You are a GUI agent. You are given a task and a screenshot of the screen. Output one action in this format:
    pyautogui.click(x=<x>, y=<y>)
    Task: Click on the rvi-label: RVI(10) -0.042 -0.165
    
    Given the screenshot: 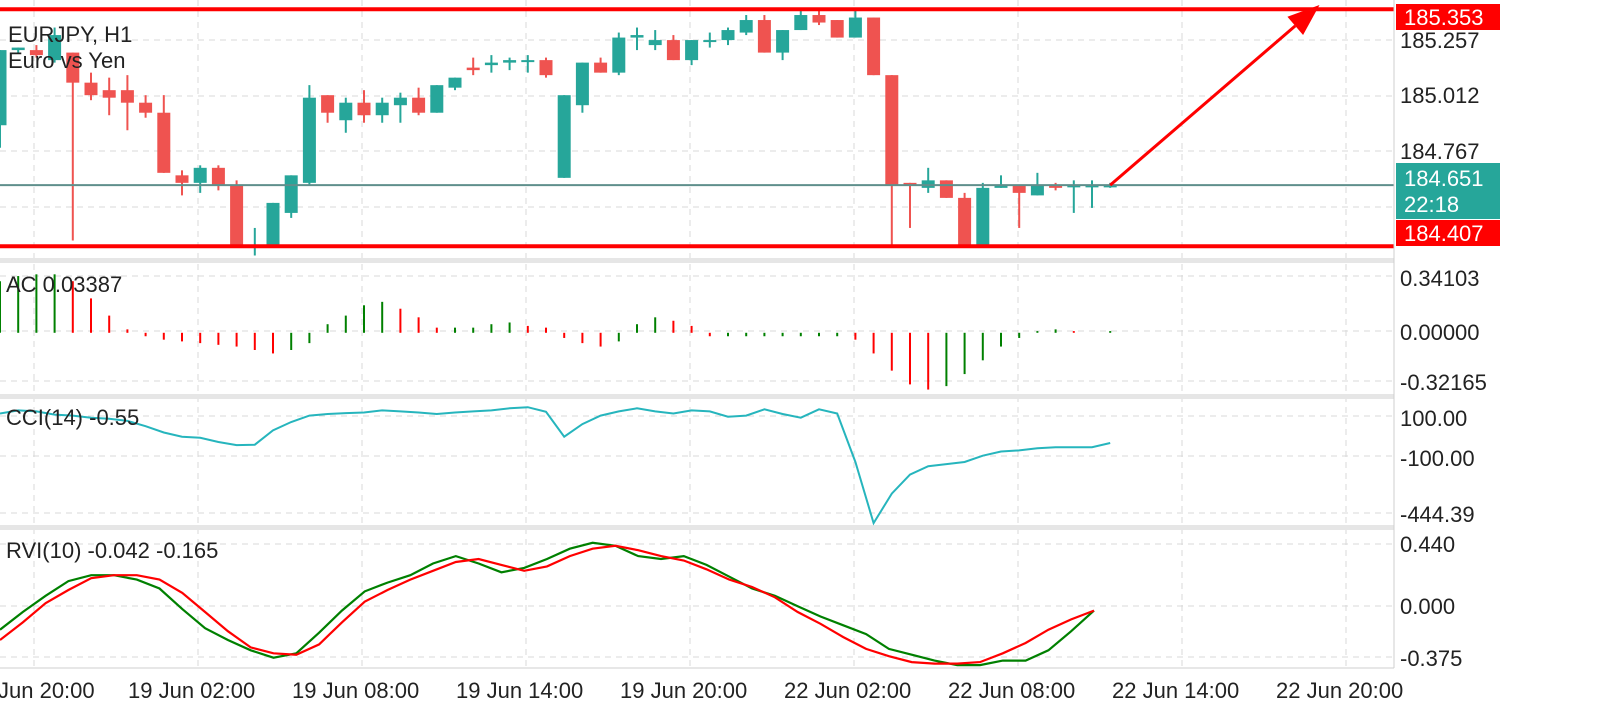 What is the action you would take?
    pyautogui.click(x=112, y=550)
    